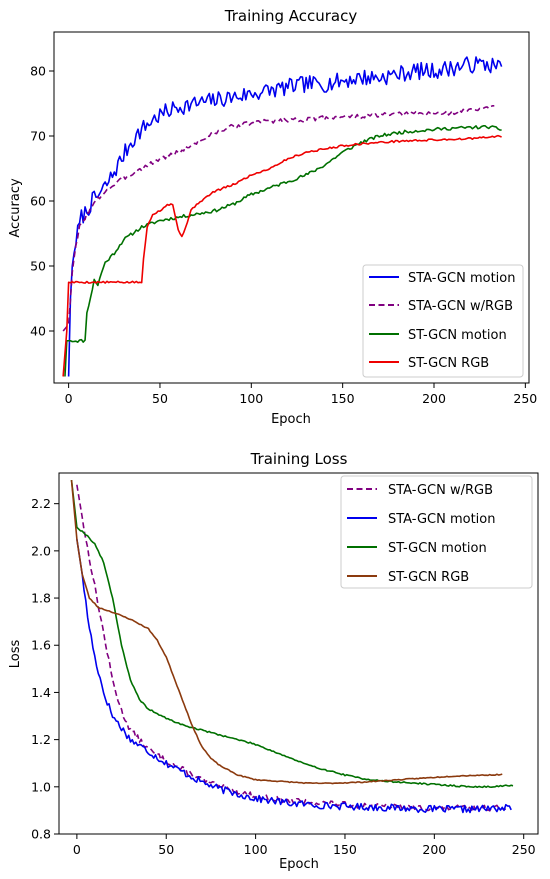 Image resolution: width=550 pixels, height=879 pixels. What do you see at coordinates (69, 398) in the screenshot?
I see `accuracy-x-tick-label-0: 0` at bounding box center [69, 398].